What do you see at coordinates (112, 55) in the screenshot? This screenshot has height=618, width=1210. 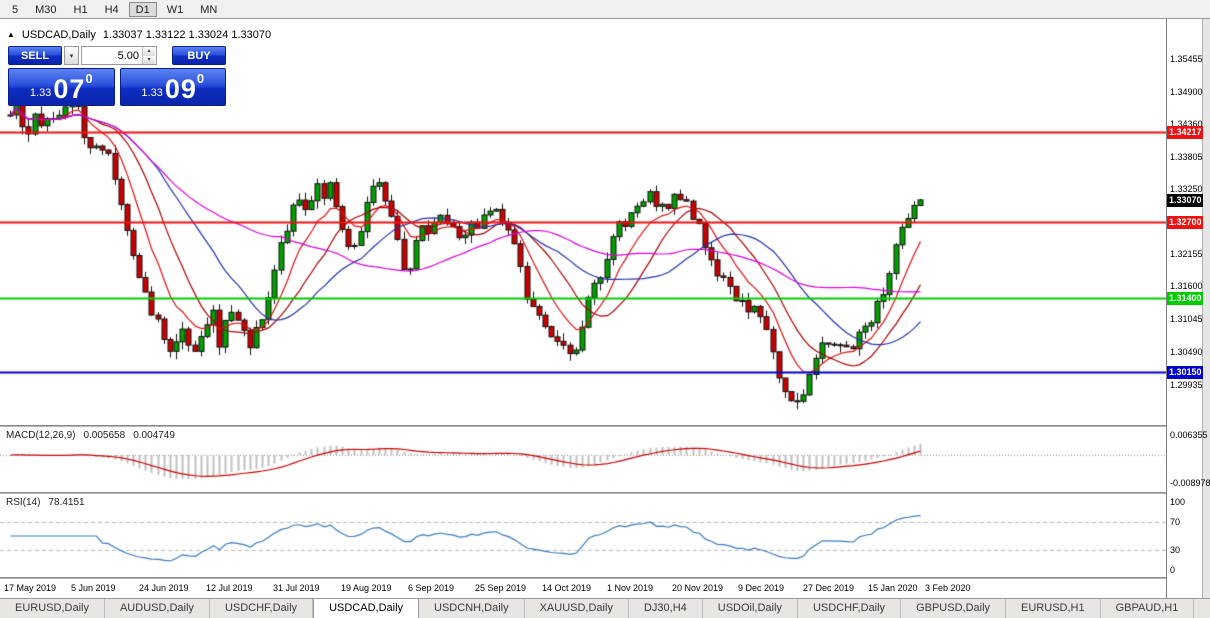 I see `volume-input` at bounding box center [112, 55].